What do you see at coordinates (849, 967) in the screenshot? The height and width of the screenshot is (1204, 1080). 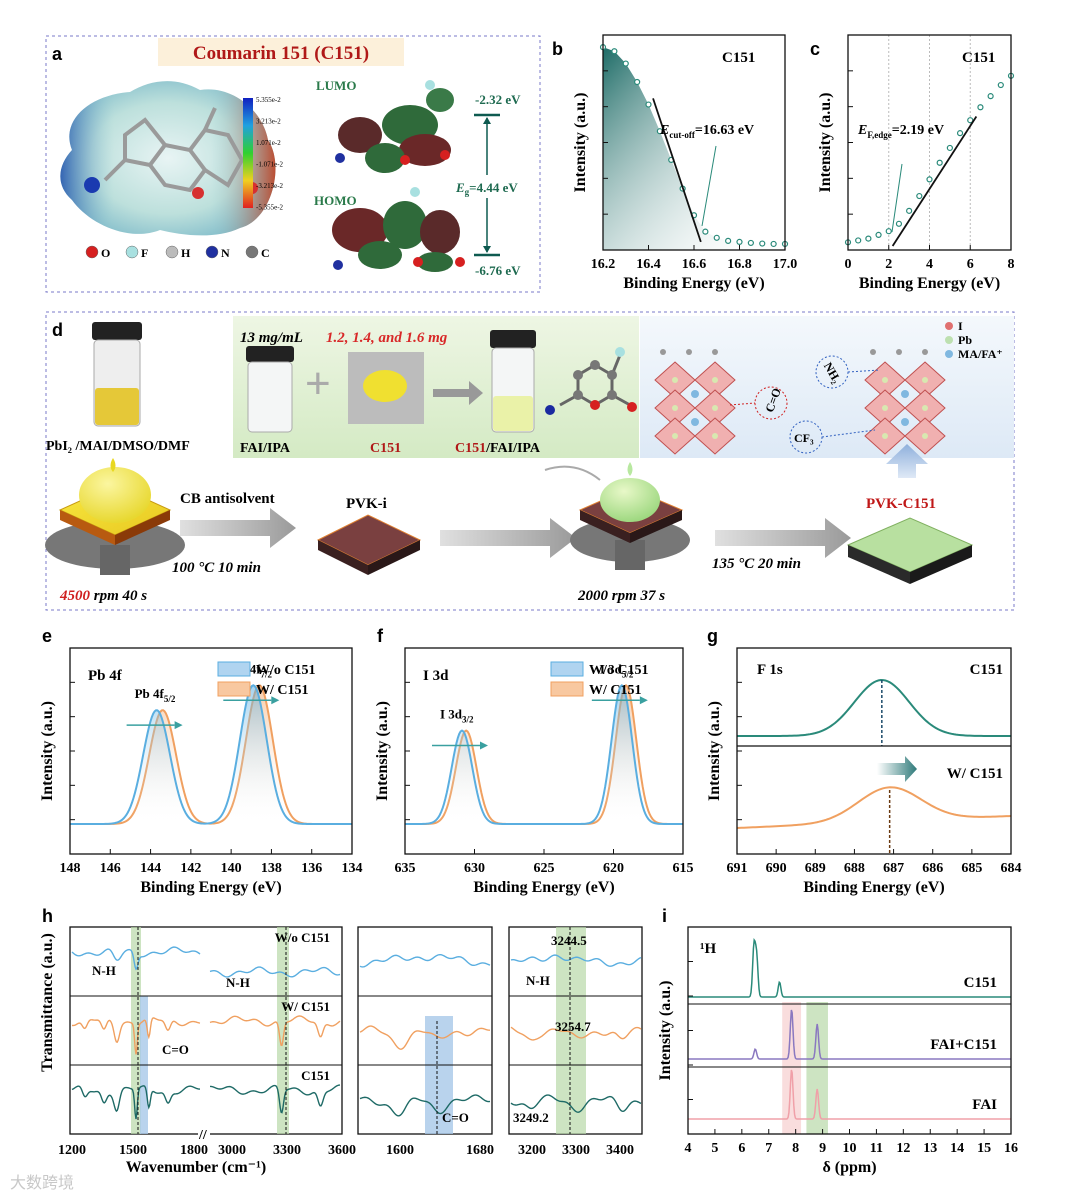 I see `nmr-spectrum` at bounding box center [849, 967].